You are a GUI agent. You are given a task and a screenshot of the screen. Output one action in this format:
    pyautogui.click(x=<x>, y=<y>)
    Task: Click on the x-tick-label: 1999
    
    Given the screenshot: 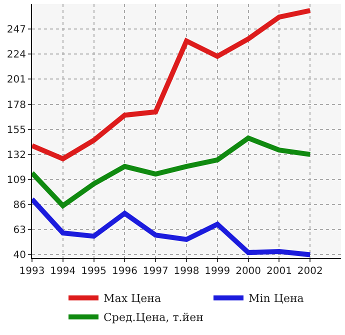 What is the action you would take?
    pyautogui.click(x=217, y=271)
    